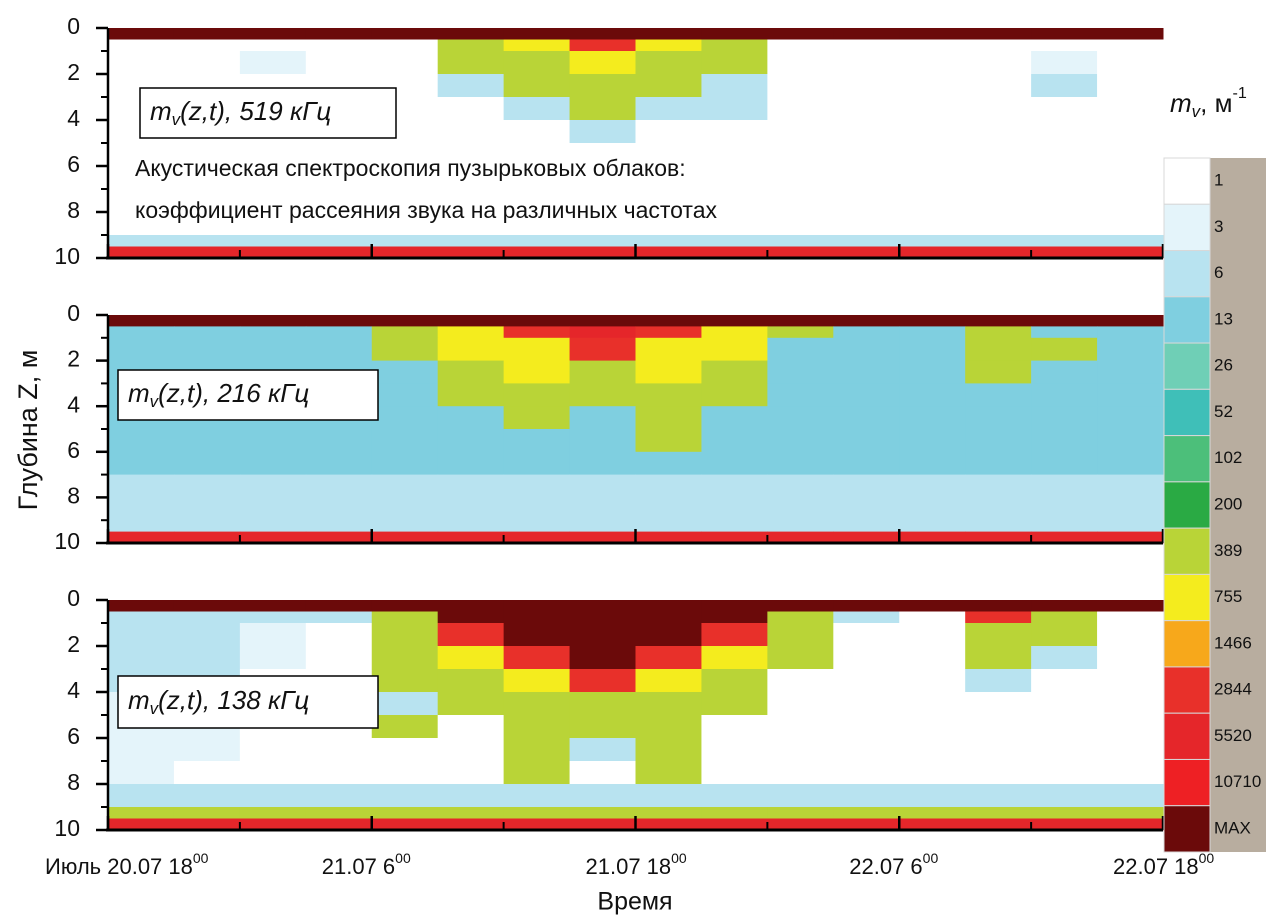 The height and width of the screenshot is (918, 1269). What do you see at coordinates (1223, 365) in the screenshot?
I see `colorbar-label: 26` at bounding box center [1223, 365].